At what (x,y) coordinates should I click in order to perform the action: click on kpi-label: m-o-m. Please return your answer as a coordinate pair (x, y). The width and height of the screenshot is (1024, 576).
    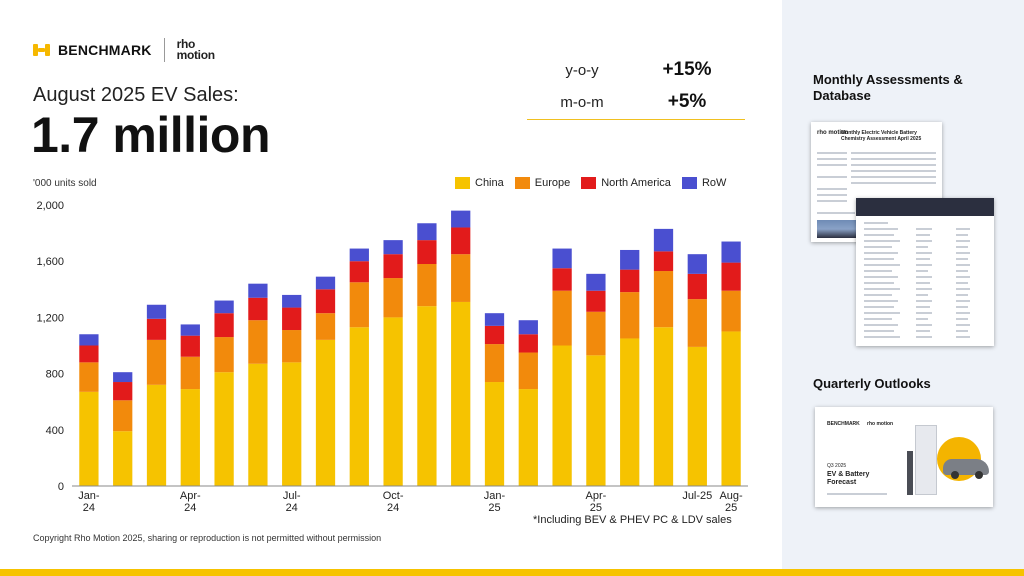
    Looking at the image, I should click on (582, 102).